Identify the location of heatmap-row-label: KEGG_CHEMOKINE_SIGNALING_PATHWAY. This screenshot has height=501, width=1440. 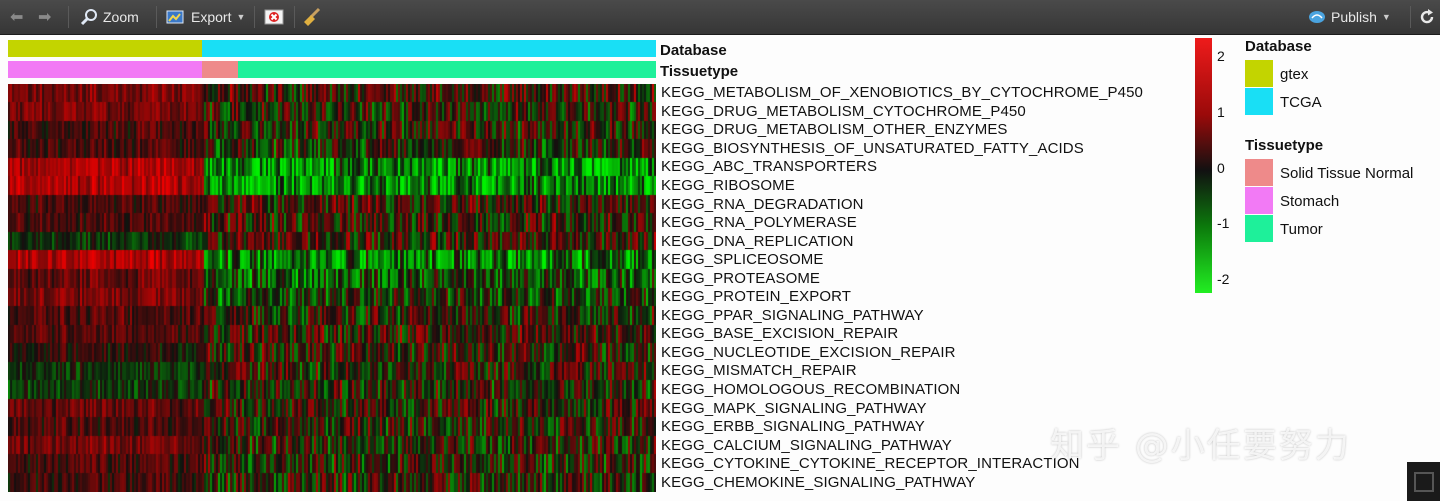
(818, 482).